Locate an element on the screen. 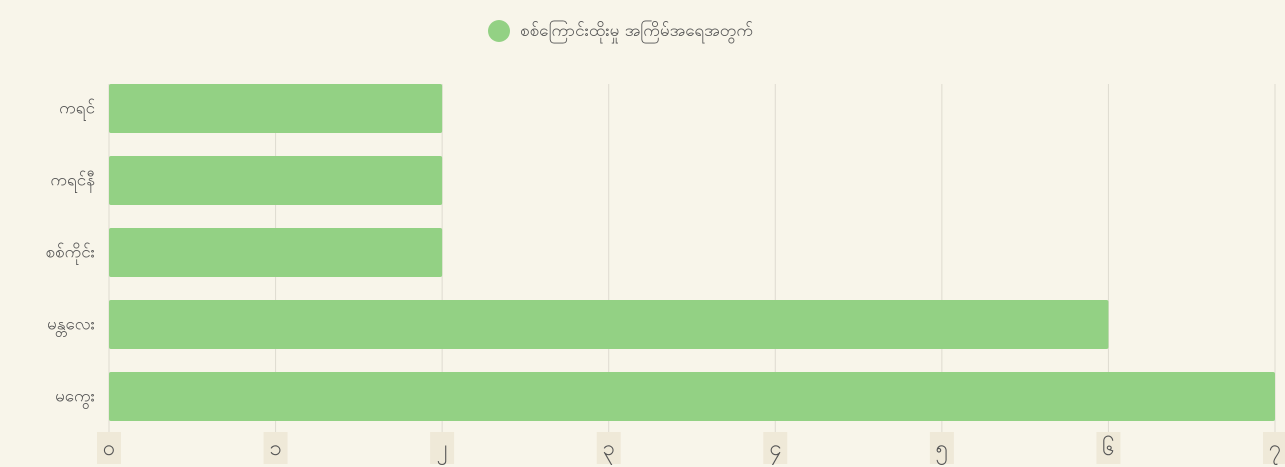 The height and width of the screenshot is (467, 1285). y-tick-label: မန္တလေး is located at coordinates (71, 326).